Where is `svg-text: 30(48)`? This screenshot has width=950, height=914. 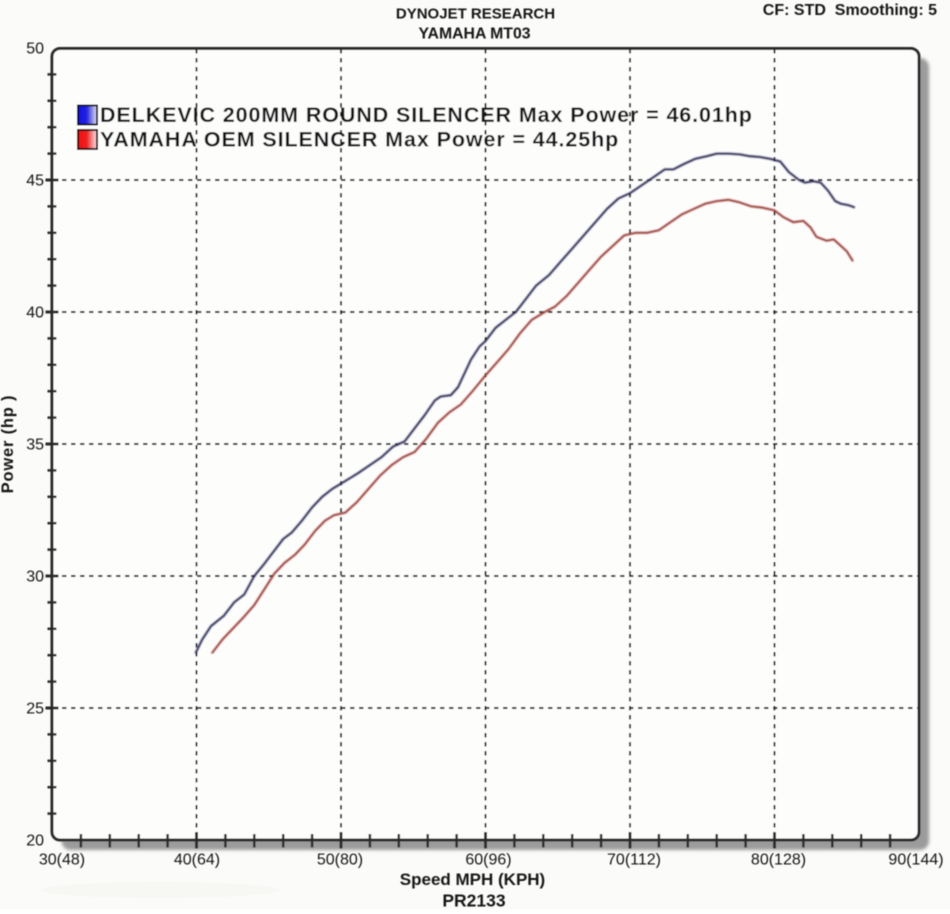
svg-text: 30(48) is located at coordinates (62, 860).